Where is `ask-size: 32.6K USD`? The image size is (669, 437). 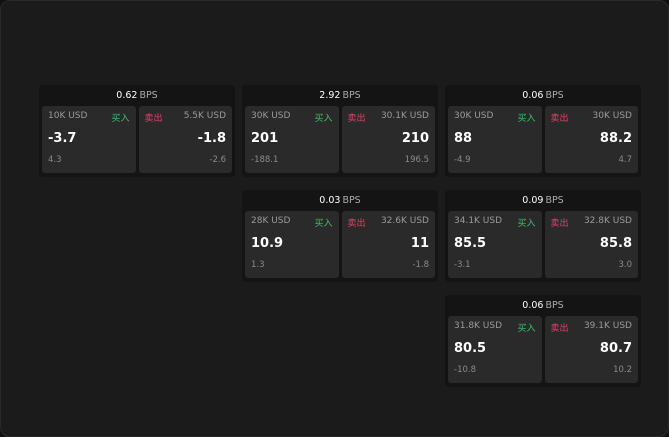 ask-size: 32.6K USD is located at coordinates (404, 221).